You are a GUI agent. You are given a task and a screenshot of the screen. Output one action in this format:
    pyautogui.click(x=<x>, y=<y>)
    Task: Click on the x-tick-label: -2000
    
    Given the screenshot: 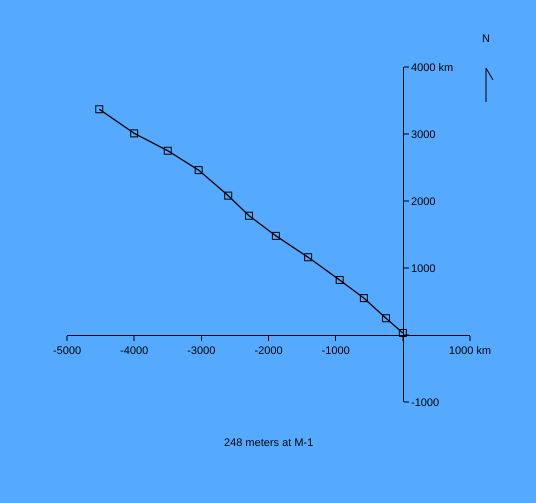 What is the action you would take?
    pyautogui.click(x=268, y=351)
    